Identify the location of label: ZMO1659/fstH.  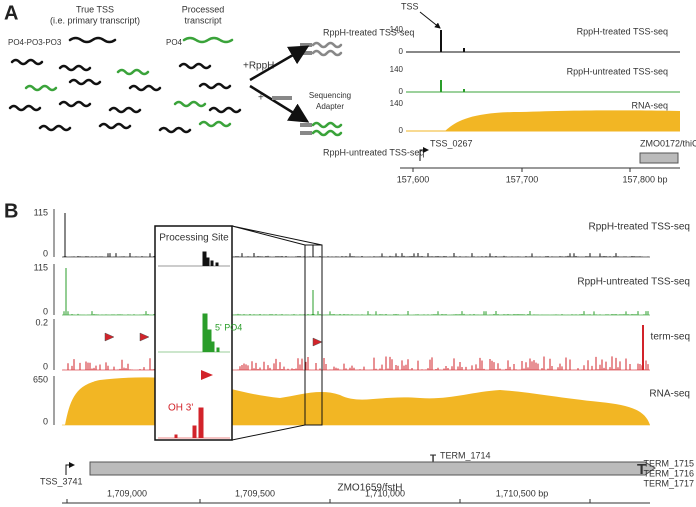
(369, 488).